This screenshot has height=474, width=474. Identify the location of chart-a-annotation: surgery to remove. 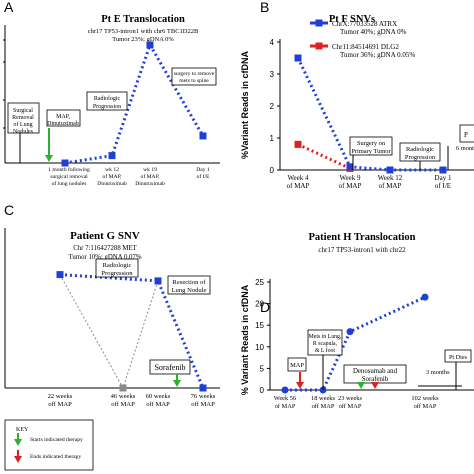
(194, 74).